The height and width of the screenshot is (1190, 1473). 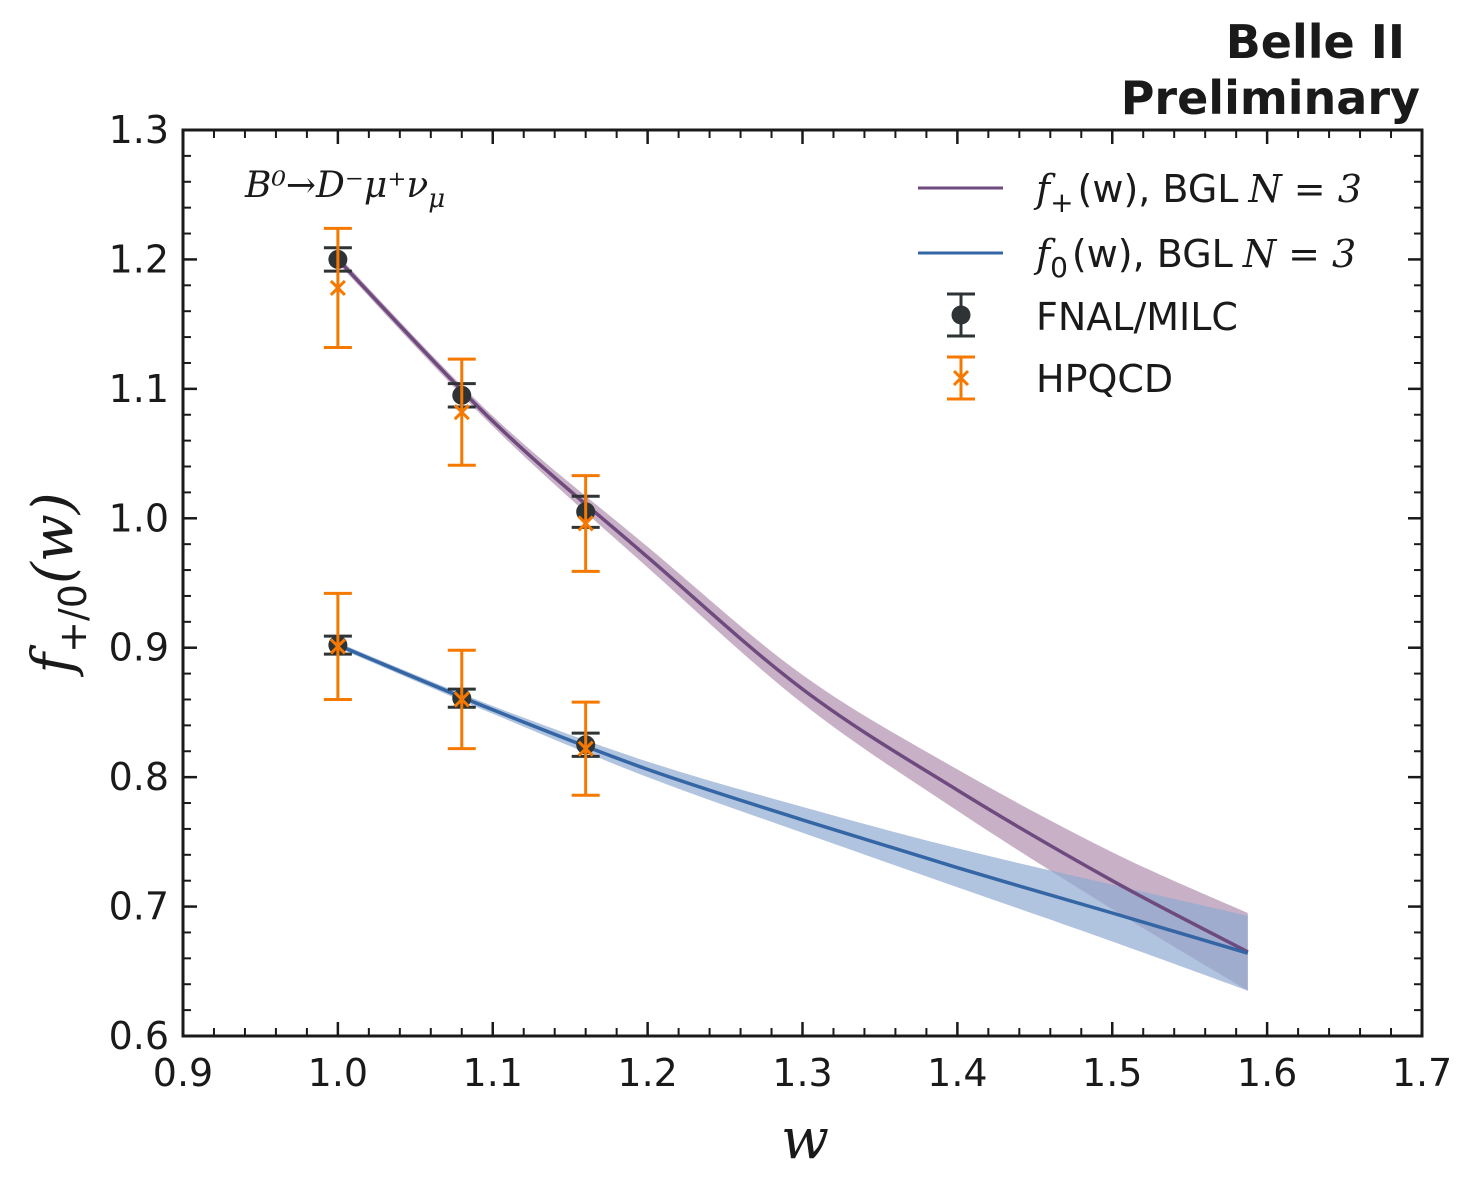 I want to click on x-tick-label: 0.9, so click(x=183, y=1073).